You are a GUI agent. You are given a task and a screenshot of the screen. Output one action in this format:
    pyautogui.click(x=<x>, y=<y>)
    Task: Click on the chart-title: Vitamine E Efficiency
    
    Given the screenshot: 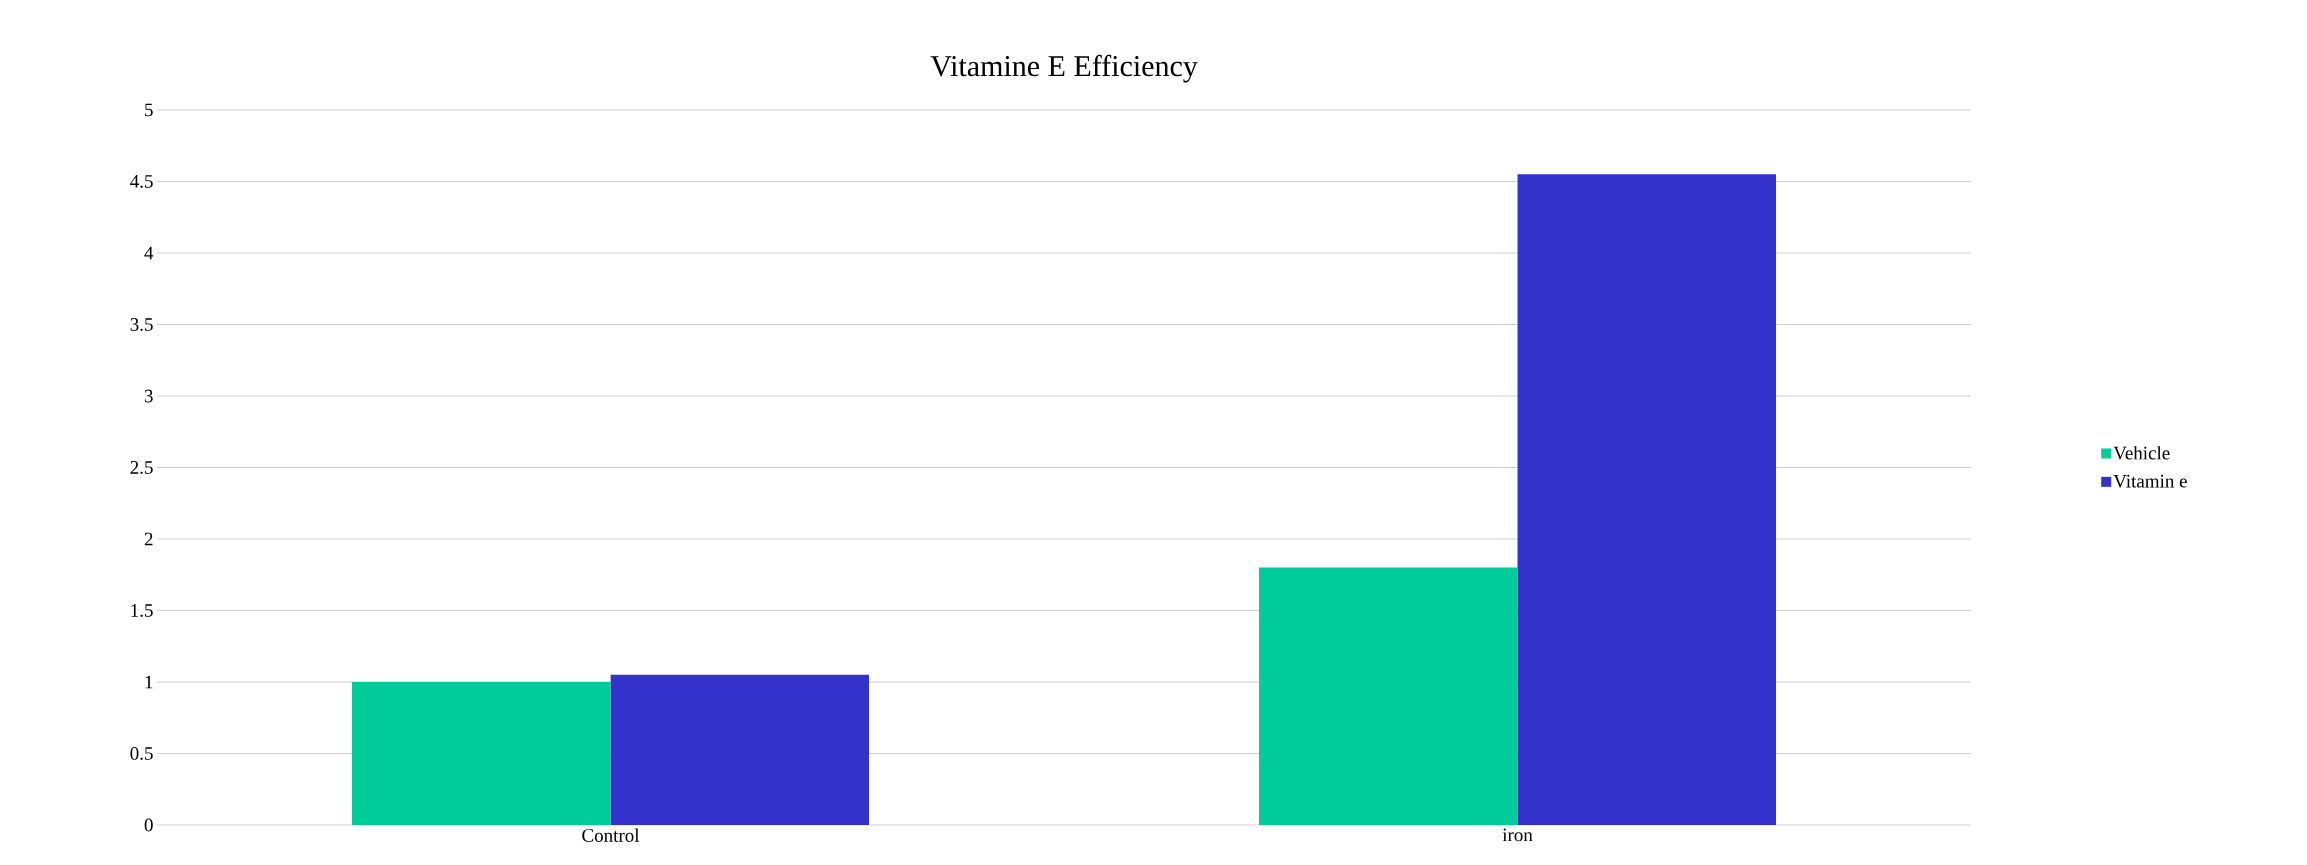 What is the action you would take?
    pyautogui.click(x=1064, y=68)
    